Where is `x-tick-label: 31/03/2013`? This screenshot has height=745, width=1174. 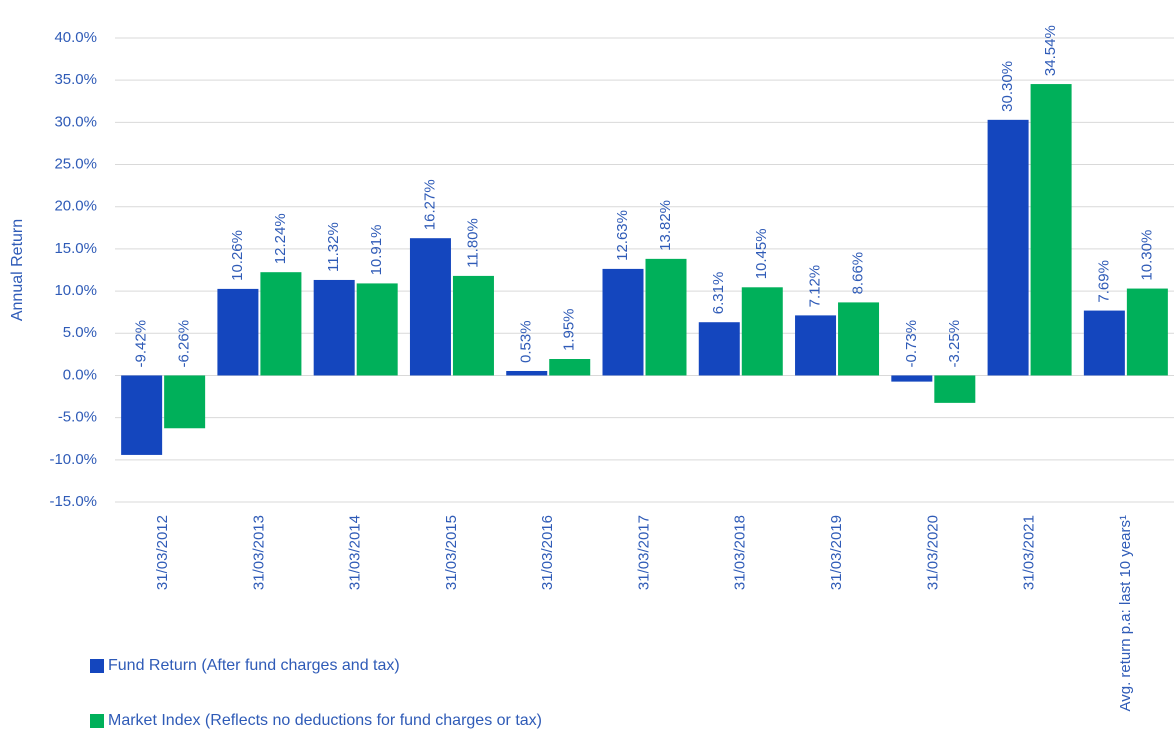
x-tick-label: 31/03/2013 is located at coordinates (258, 552).